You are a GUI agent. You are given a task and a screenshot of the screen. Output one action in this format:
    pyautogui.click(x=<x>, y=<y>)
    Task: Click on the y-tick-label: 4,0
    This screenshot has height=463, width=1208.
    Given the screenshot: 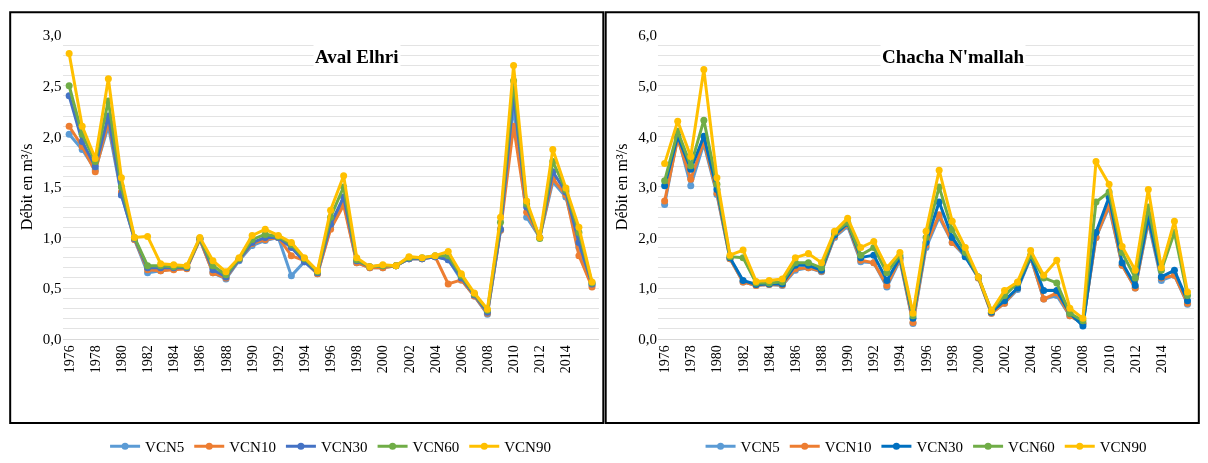 What is the action you would take?
    pyautogui.click(x=648, y=136)
    